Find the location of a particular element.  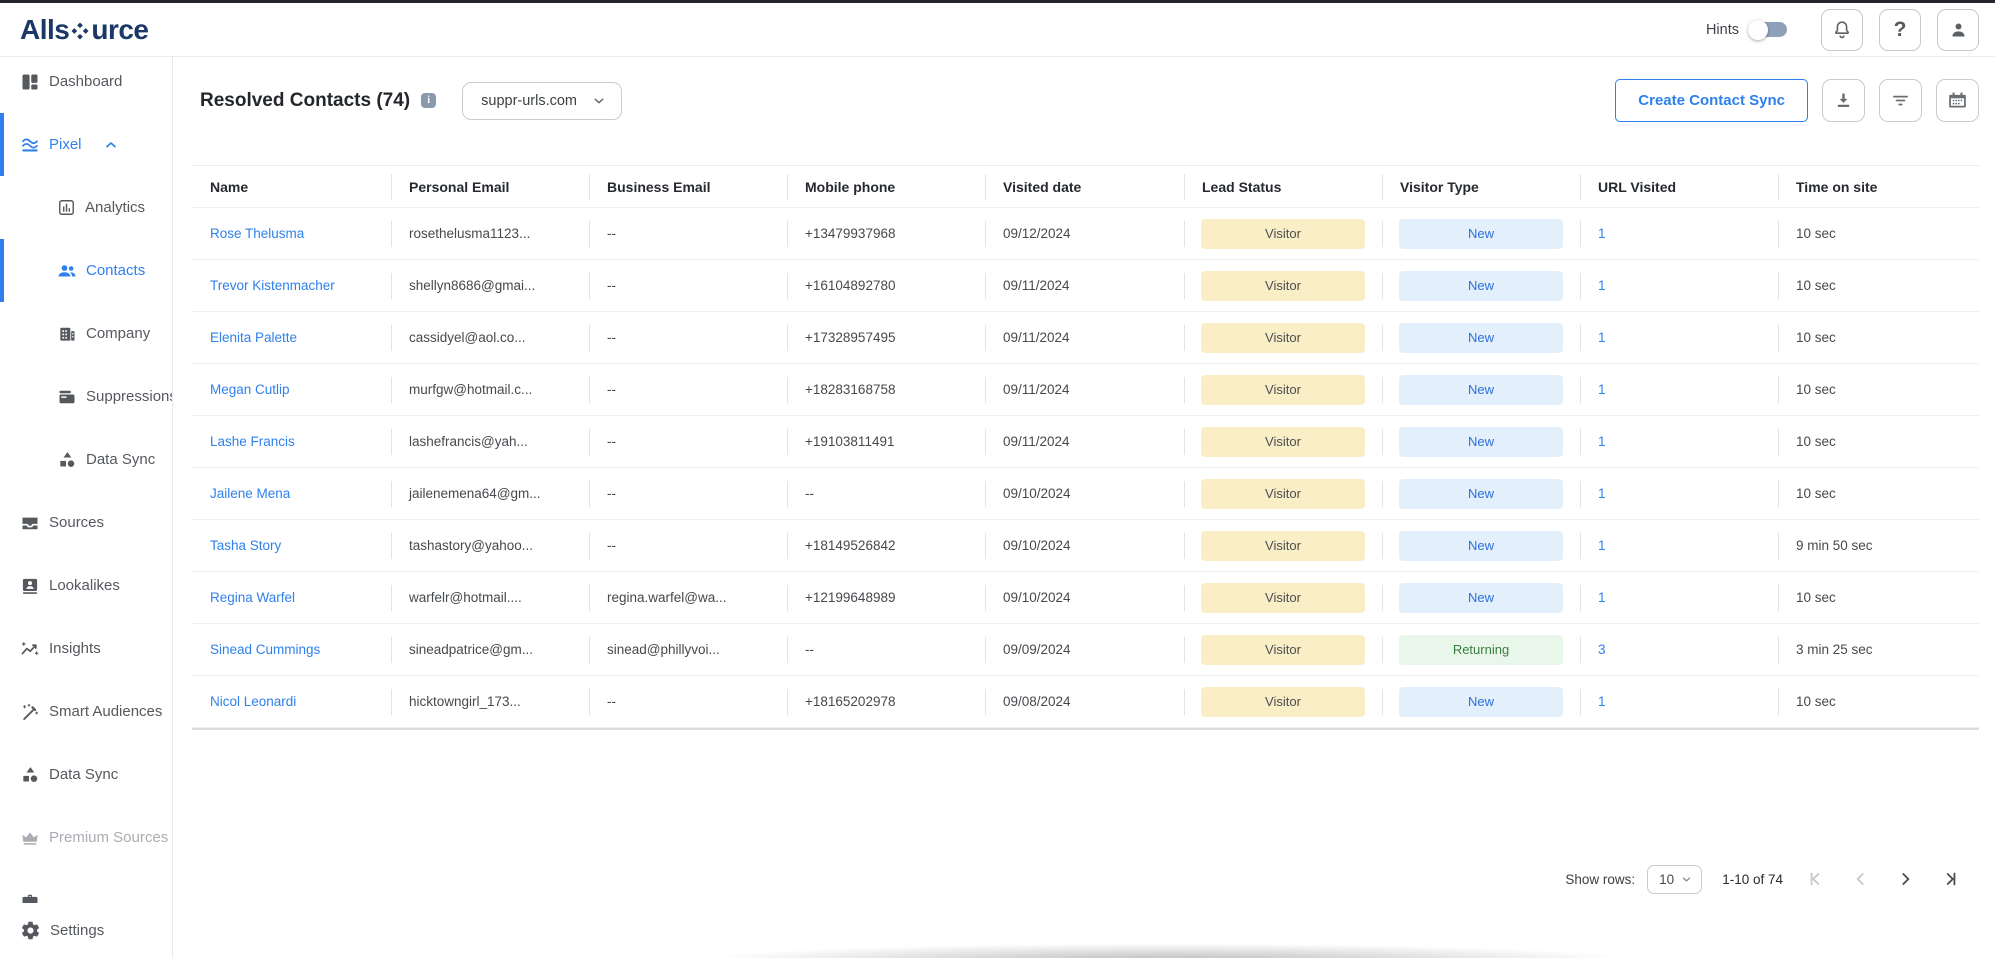

sidebar-item-lookalikes: Lookalikes is located at coordinates (86, 585).